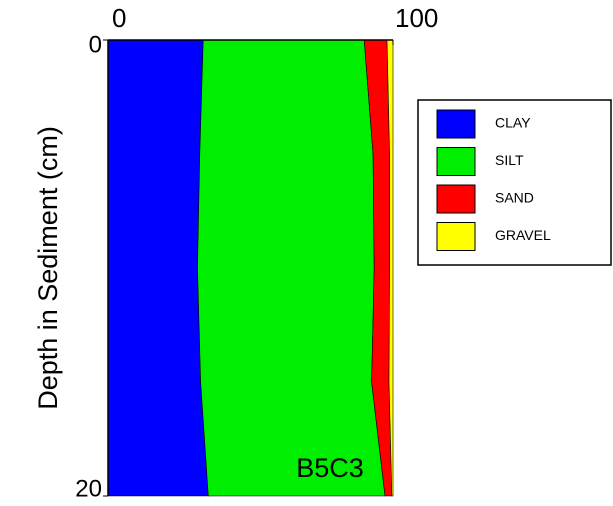 The image size is (613, 506). I want to click on y-tick-label: 20, so click(88, 488).